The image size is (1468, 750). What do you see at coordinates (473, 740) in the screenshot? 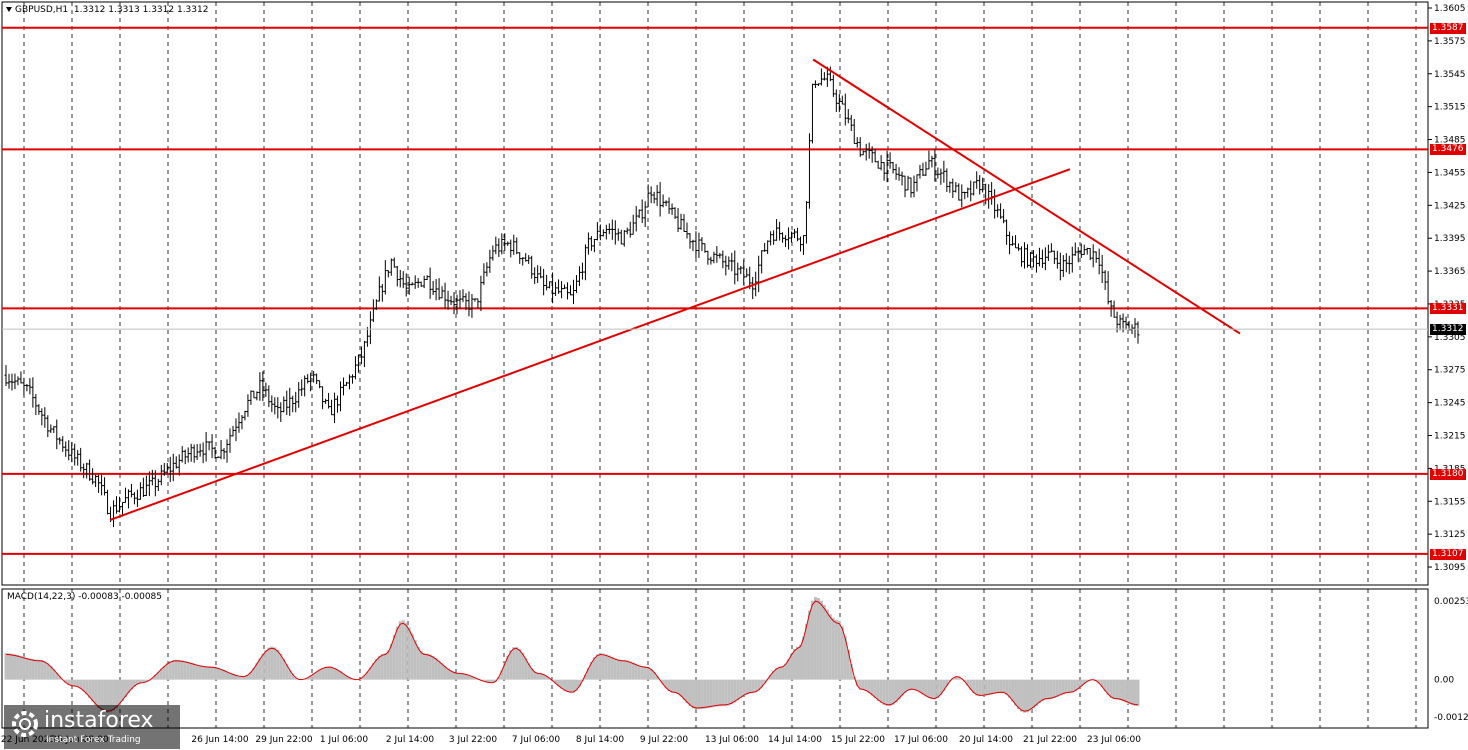
I see `x-tick-label: 3 Jul 22:00` at bounding box center [473, 740].